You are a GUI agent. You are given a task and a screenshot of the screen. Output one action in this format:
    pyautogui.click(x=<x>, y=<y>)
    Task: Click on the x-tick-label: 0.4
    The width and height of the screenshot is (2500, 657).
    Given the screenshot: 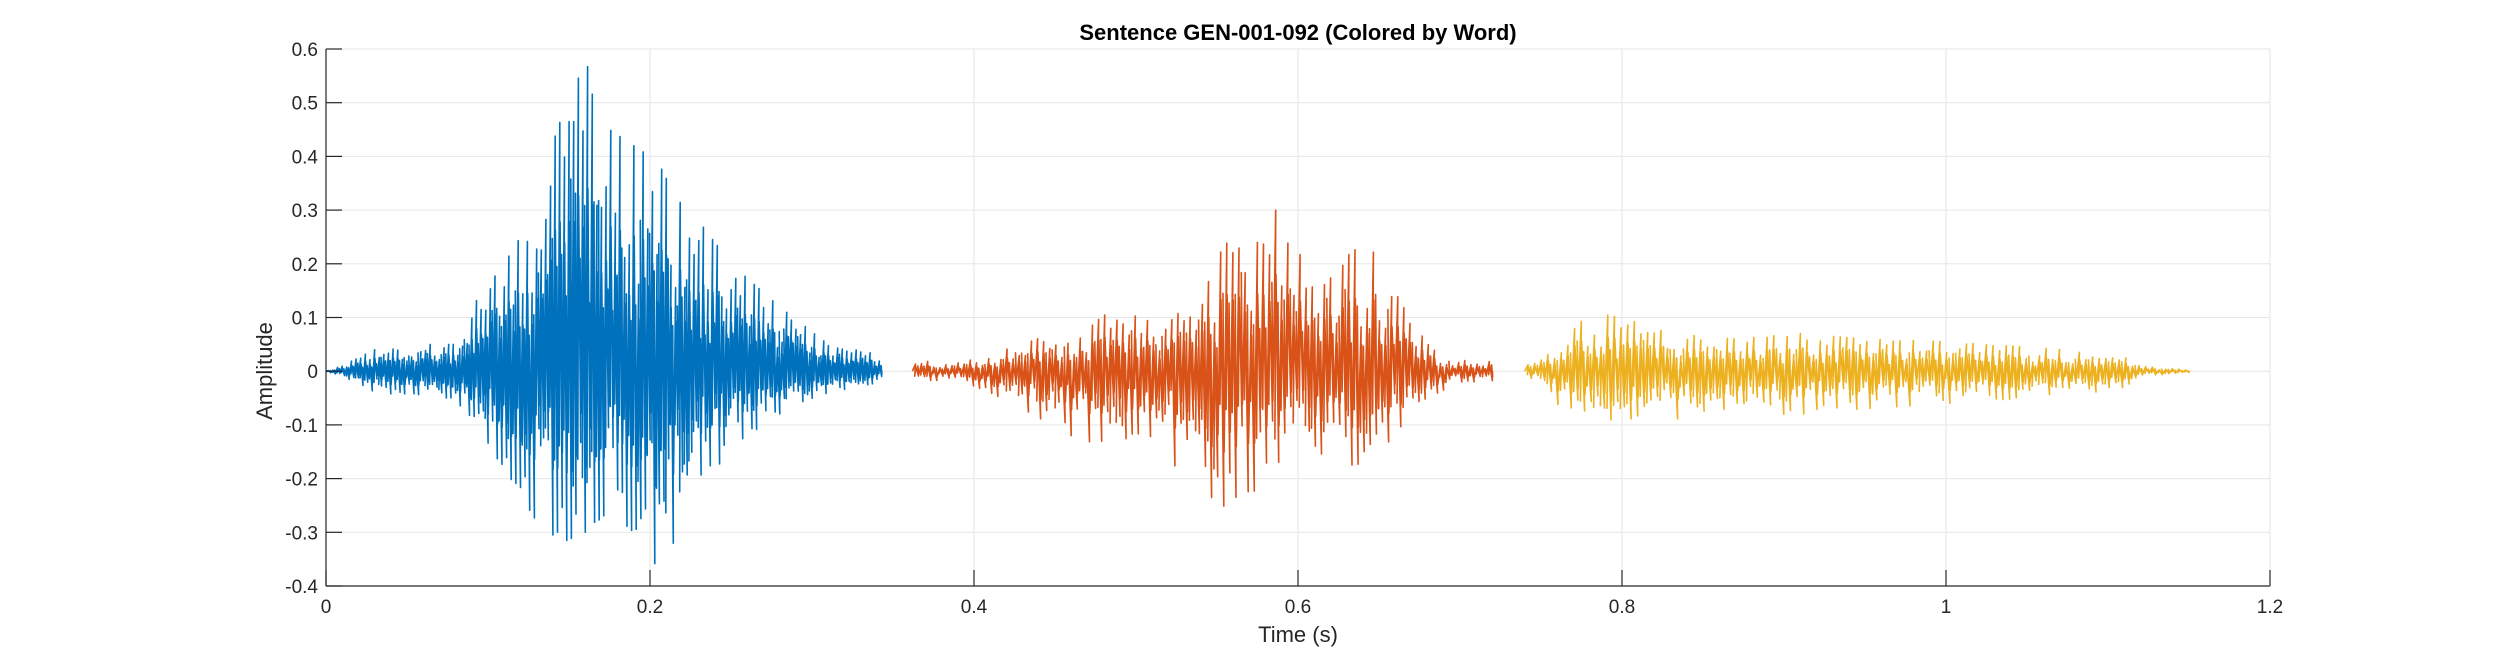 What is the action you would take?
    pyautogui.click(x=974, y=607)
    